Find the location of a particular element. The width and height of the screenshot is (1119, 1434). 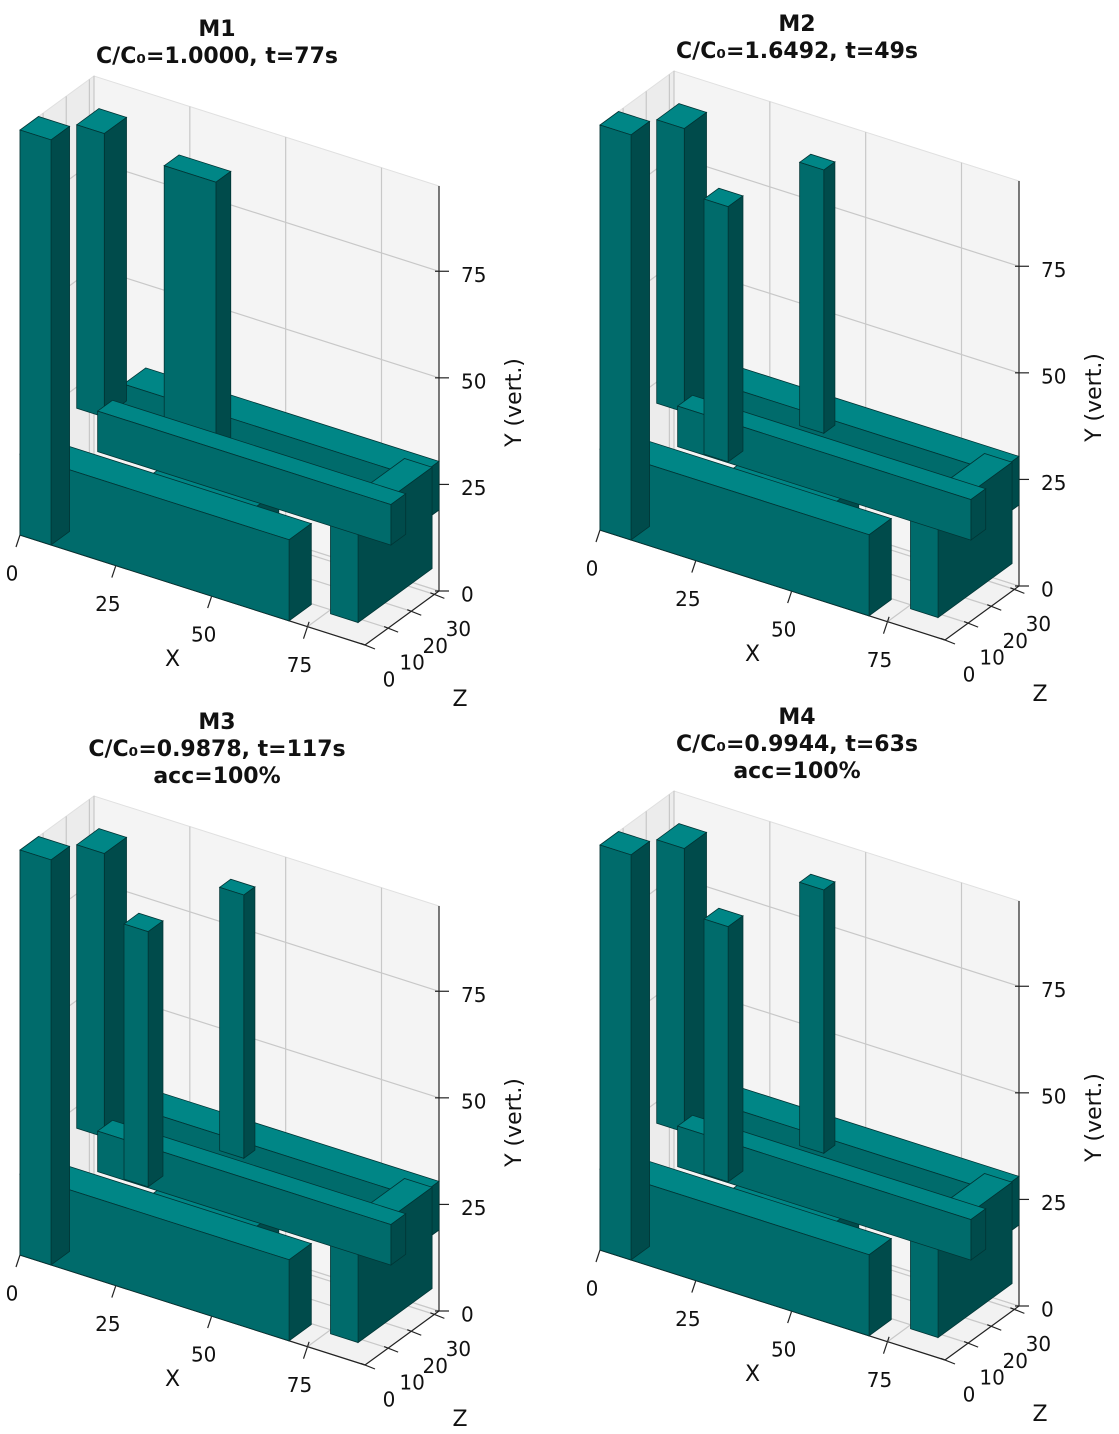

panel-title: C/C₀=0.9878, t=117s is located at coordinates (216, 749).